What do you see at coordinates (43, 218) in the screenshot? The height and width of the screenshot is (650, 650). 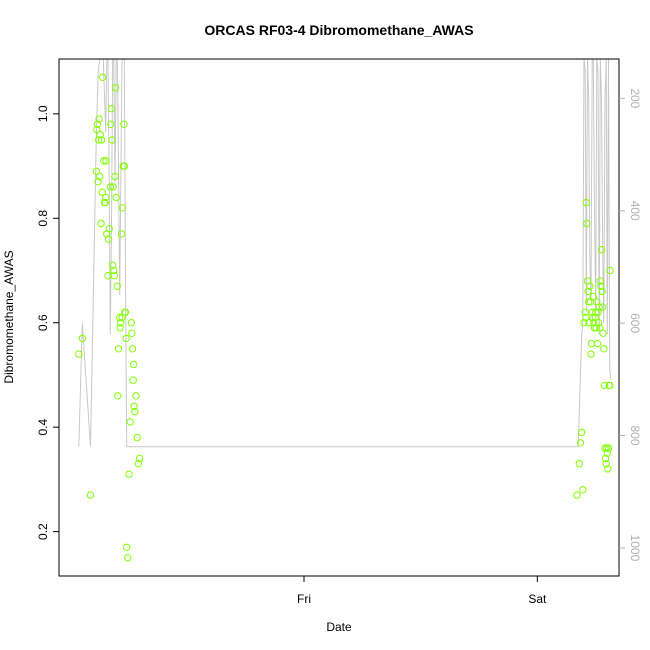 I see `y-tick-label: 0.8` at bounding box center [43, 218].